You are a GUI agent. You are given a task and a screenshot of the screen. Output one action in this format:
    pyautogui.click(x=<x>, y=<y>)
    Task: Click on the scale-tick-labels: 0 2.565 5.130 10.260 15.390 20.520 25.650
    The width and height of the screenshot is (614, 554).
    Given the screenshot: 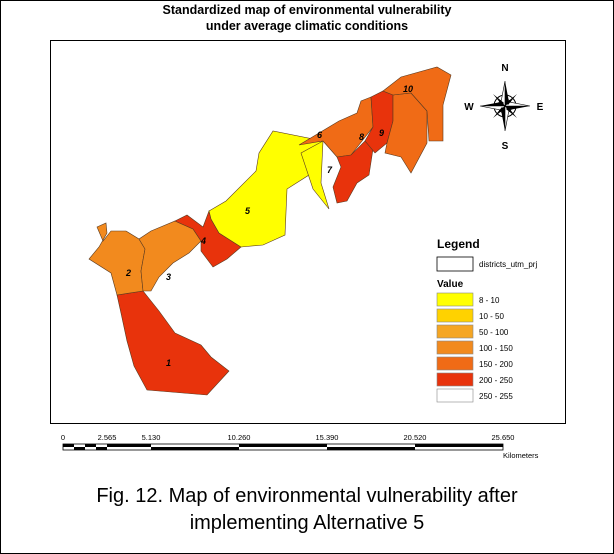 What is the action you would take?
    pyautogui.click(x=288, y=437)
    